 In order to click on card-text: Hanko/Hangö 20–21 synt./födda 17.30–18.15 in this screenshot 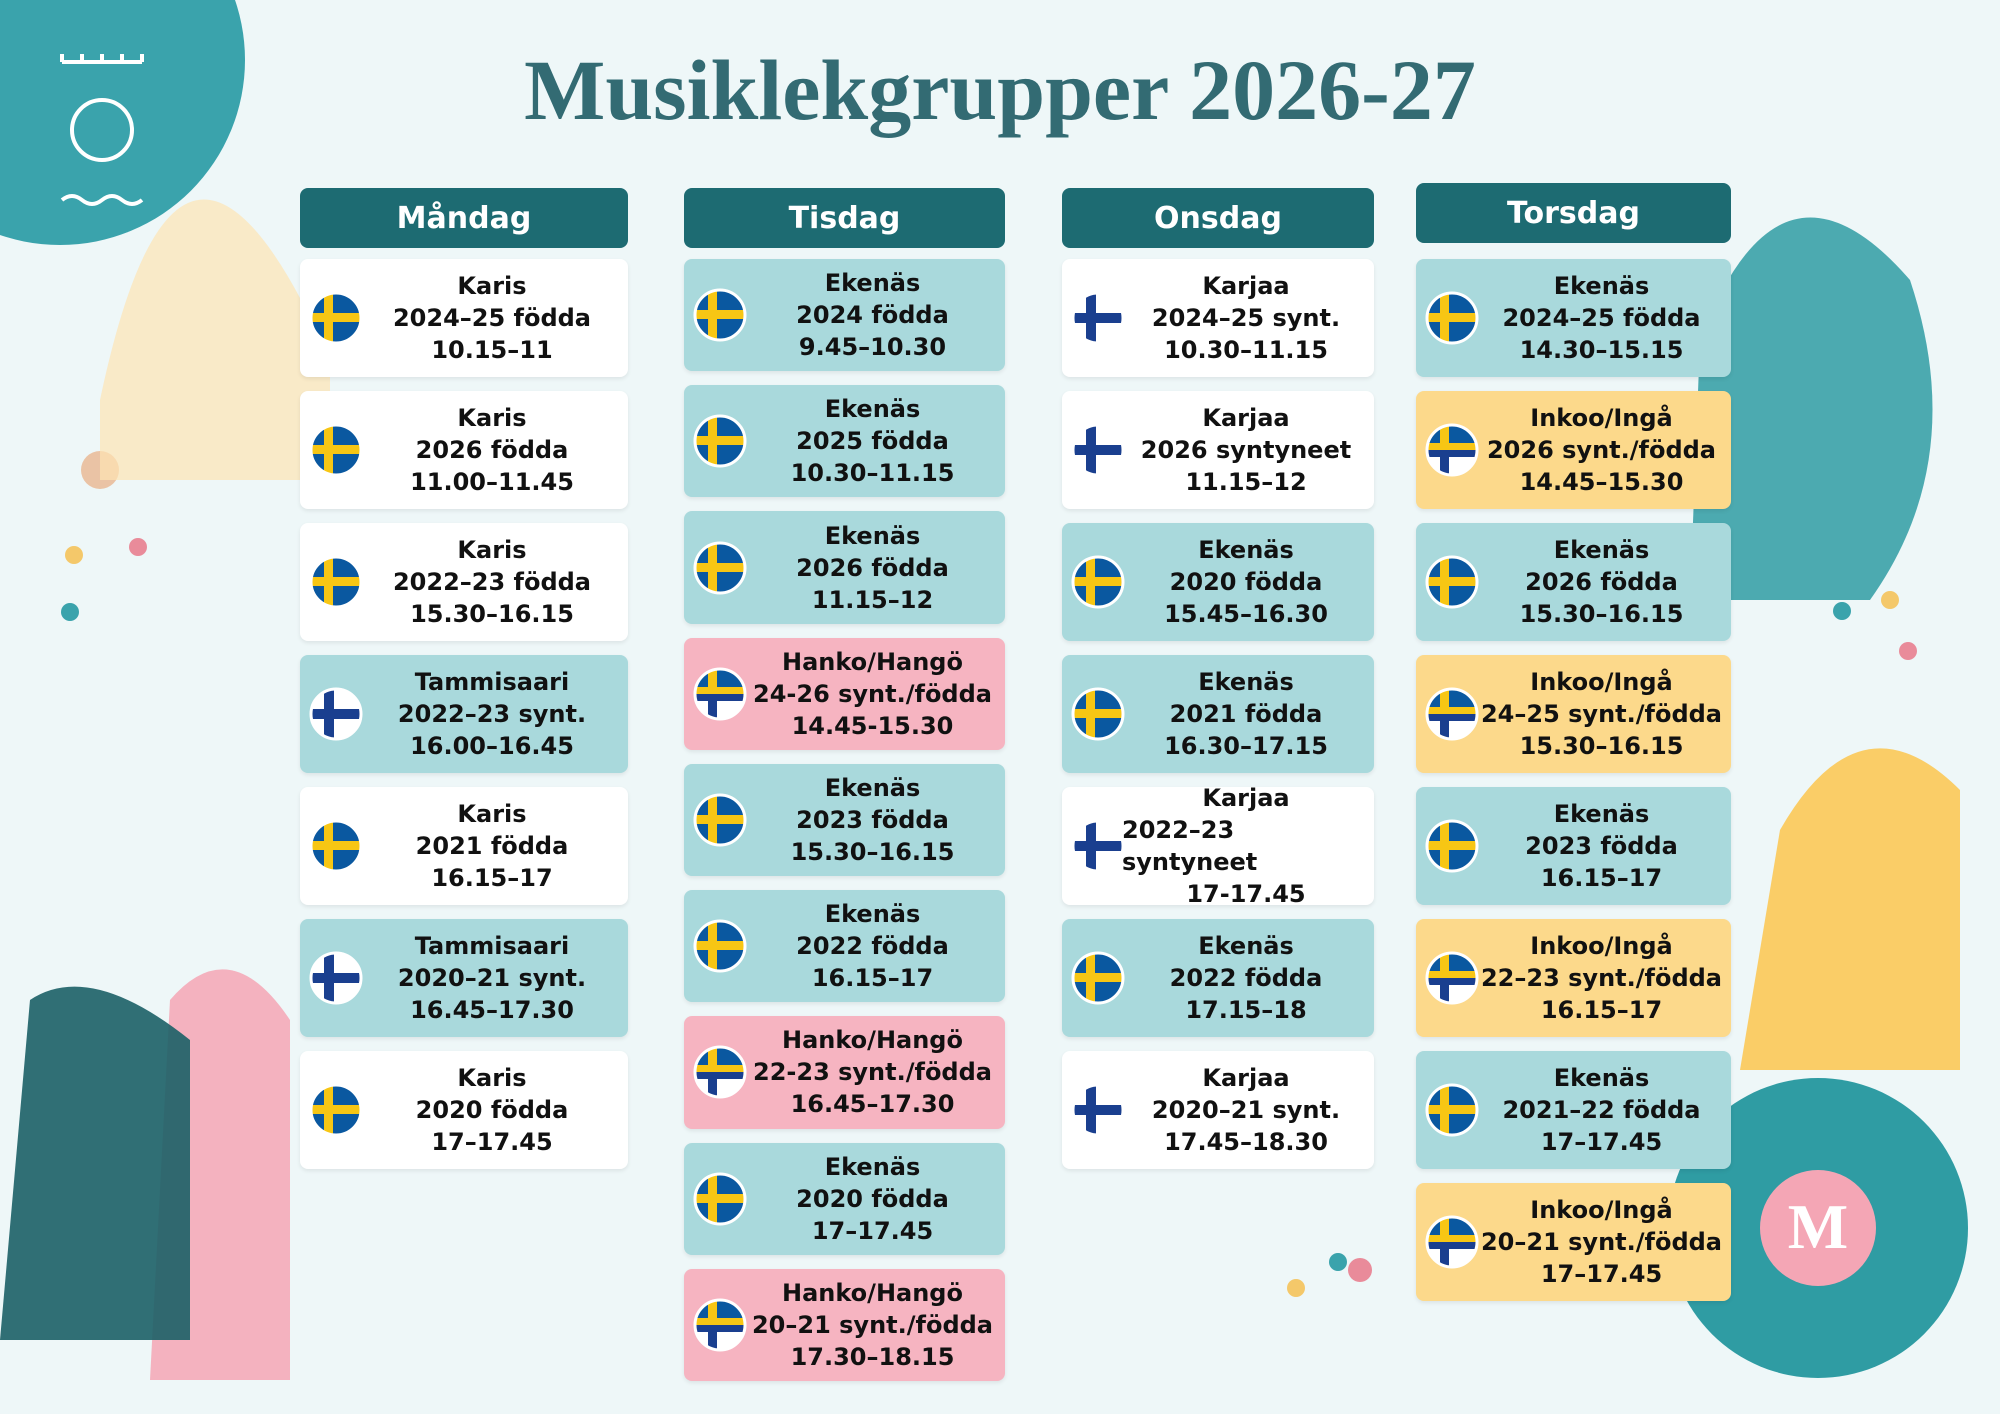, I will do `click(872, 1325)`.